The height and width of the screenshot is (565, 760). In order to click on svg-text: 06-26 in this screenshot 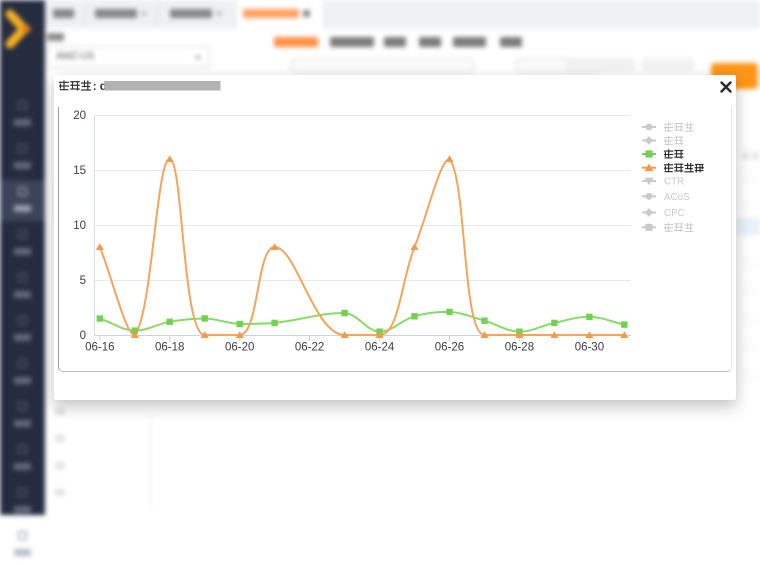, I will do `click(449, 348)`.